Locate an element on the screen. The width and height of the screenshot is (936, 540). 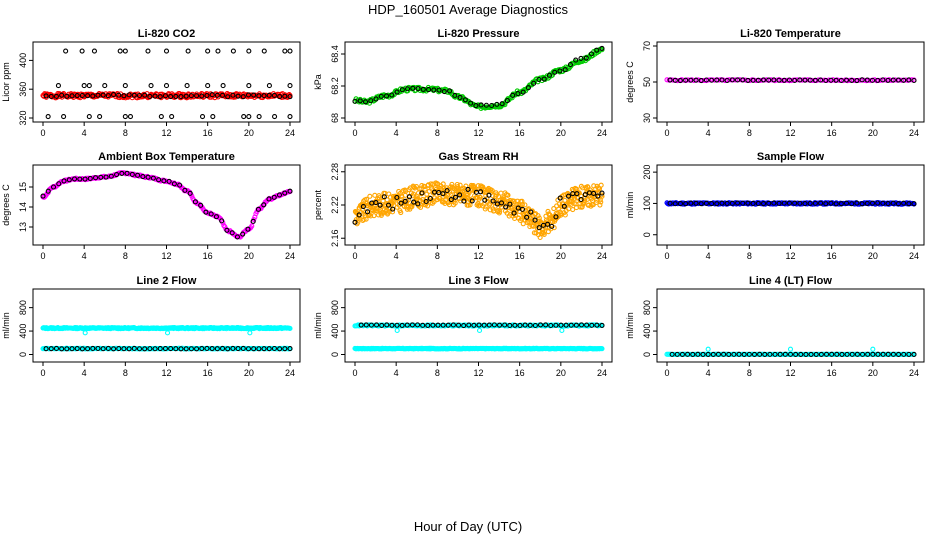
data-point-black-mid is located at coordinates (166, 86).